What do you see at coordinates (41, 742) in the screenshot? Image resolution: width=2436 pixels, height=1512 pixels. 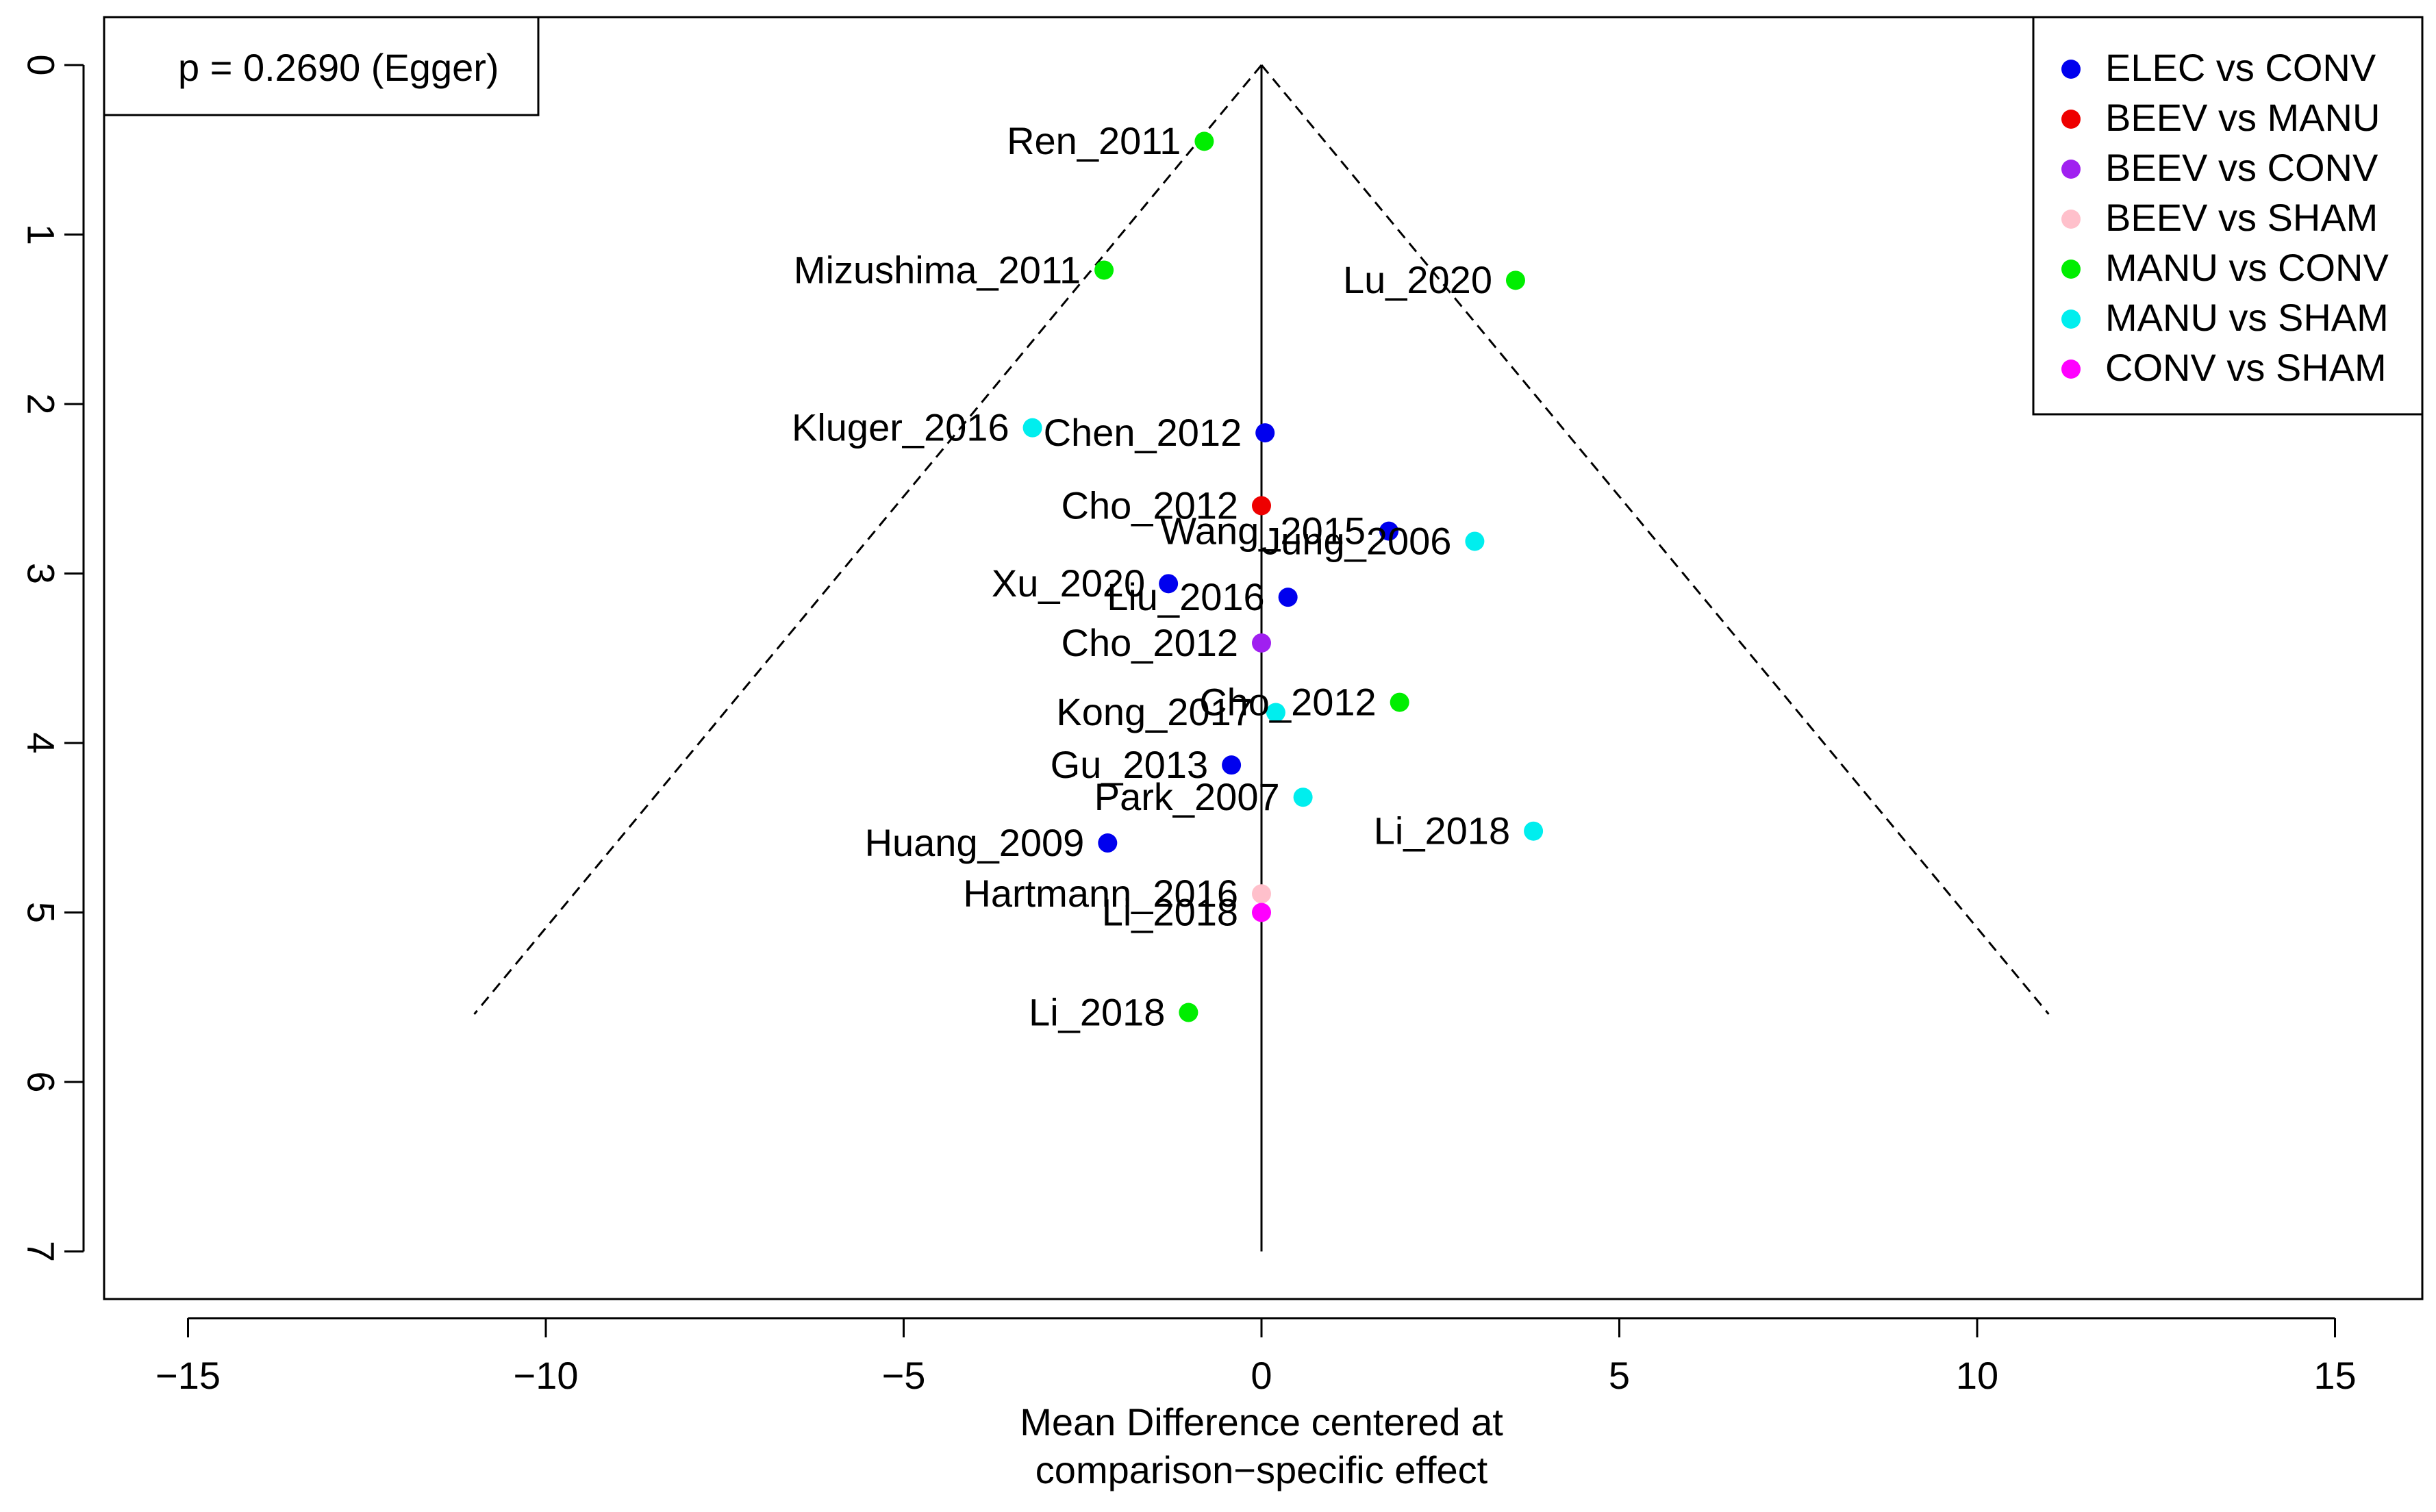 I see `y-tick-label: 4` at bounding box center [41, 742].